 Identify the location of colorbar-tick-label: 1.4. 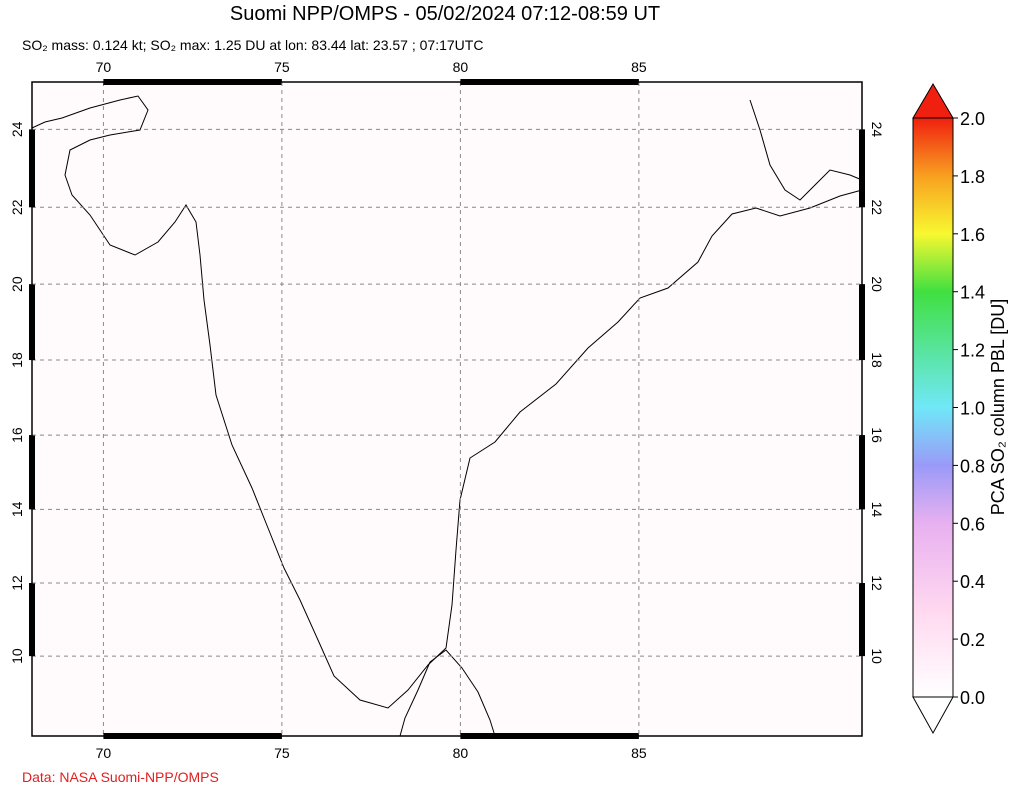
(972, 293).